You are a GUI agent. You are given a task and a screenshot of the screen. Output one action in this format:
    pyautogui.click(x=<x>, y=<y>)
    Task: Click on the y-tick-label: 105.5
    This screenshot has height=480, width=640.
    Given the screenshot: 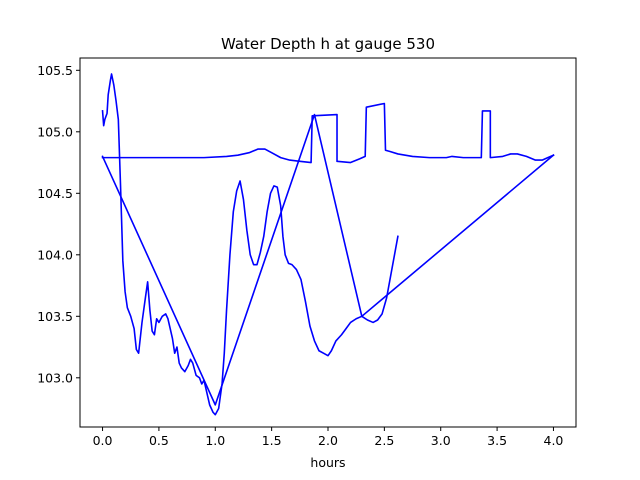 What is the action you would take?
    pyautogui.click(x=55, y=70)
    